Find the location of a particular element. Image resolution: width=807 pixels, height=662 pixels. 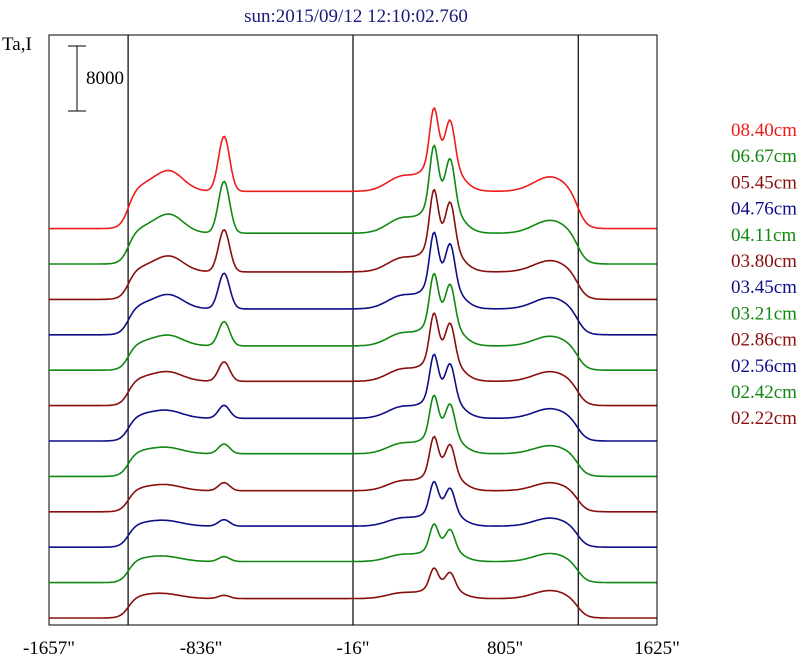

x-tick-label: -836" is located at coordinates (201, 648).